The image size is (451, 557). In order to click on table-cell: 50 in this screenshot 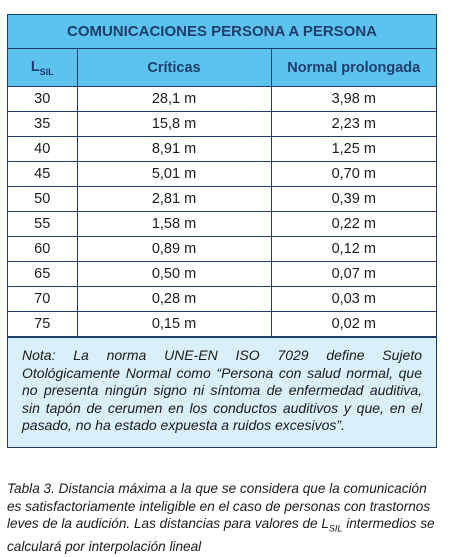, I will do `click(43, 199)`.